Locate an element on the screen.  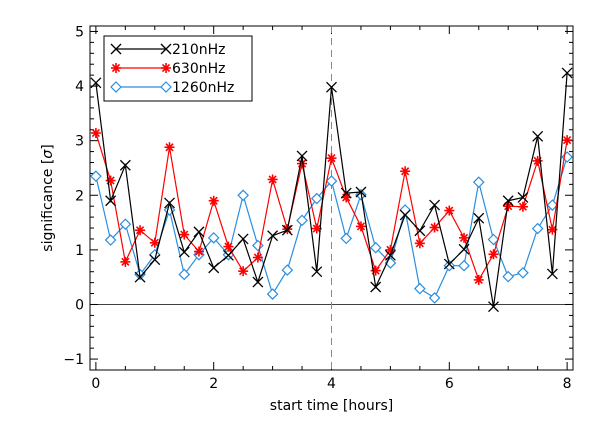
y-tick-label: 4 is located at coordinates (79, 87).